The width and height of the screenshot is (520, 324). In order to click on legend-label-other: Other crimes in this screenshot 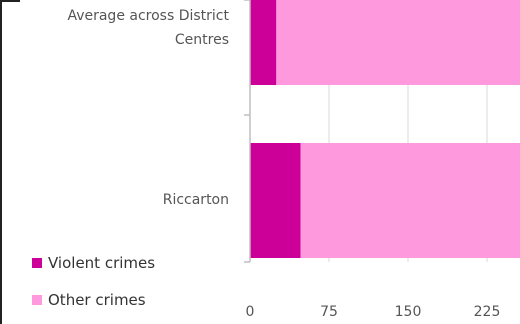, I will do `click(97, 300)`.